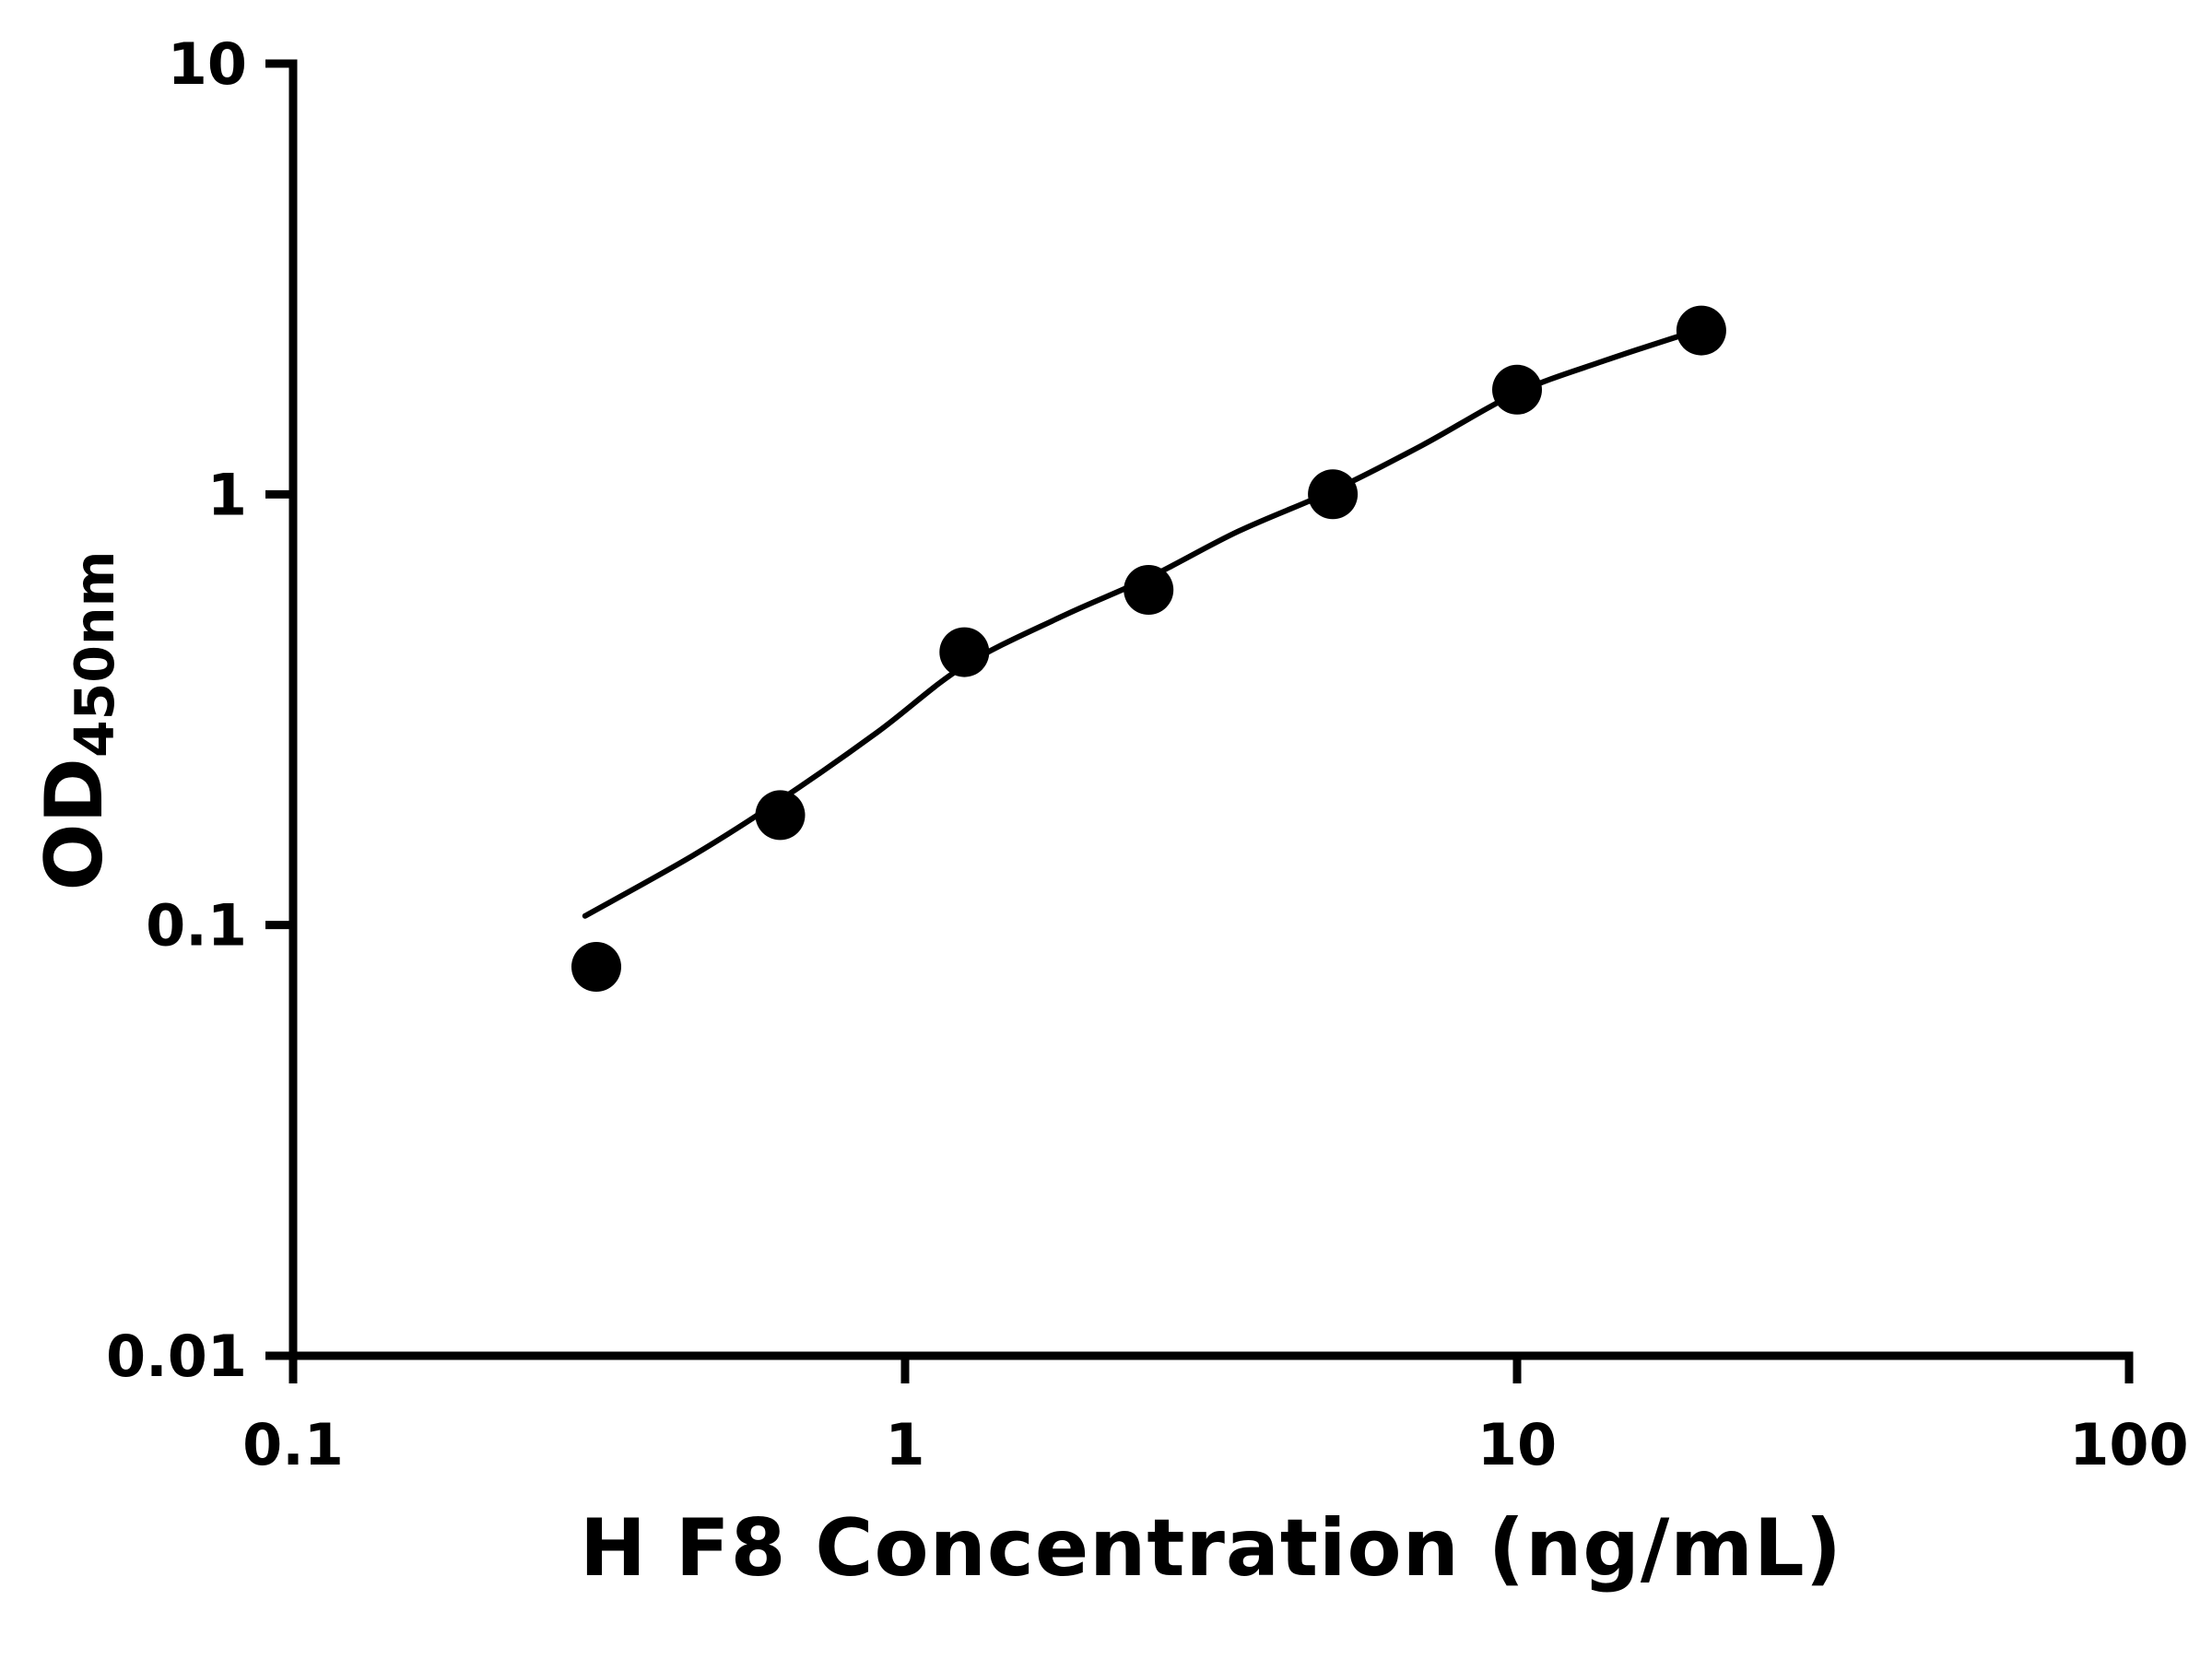 The width and height of the screenshot is (2212, 1659). Describe the element at coordinates (293, 1444) in the screenshot. I see `x-axis-tick-label: 0.1` at that location.